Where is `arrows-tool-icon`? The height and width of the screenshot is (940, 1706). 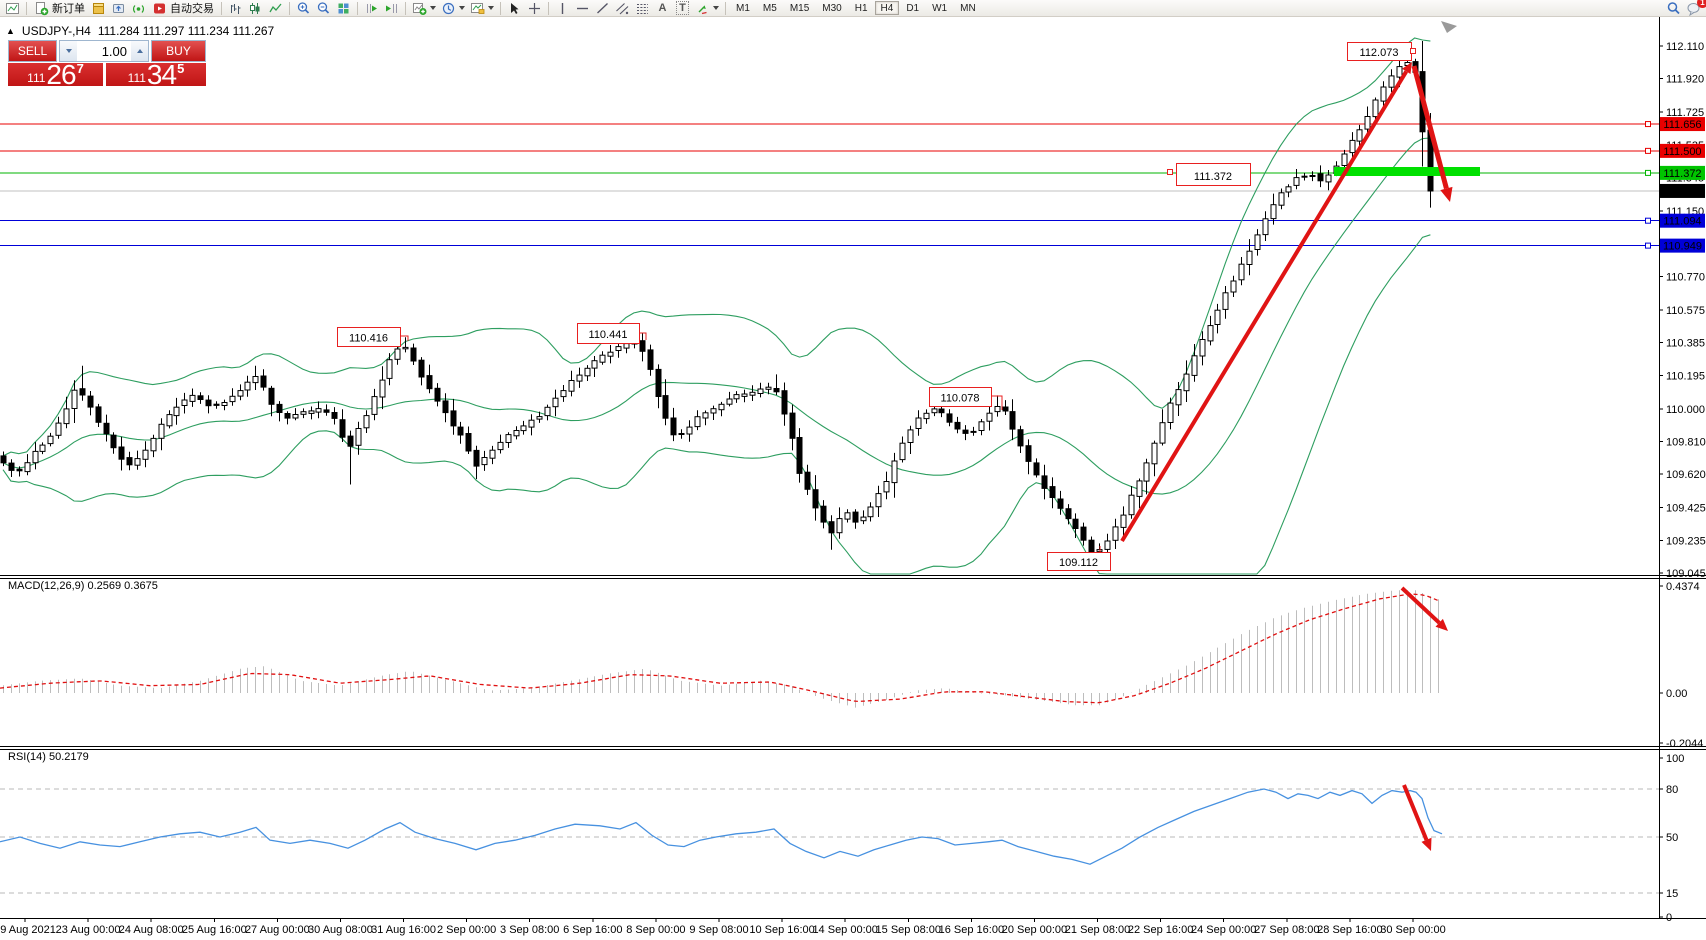
arrows-tool-icon is located at coordinates (702, 8).